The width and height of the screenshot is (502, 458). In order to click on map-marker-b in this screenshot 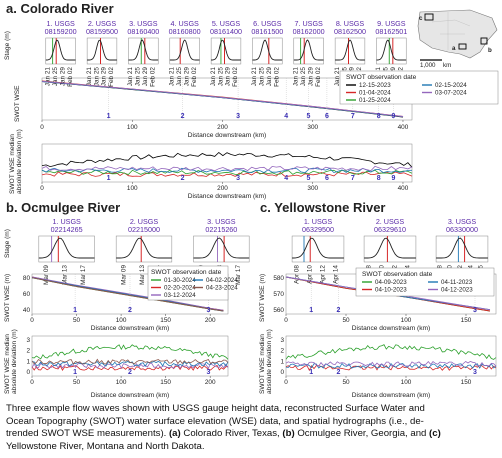, I will do `click(484, 41)`.